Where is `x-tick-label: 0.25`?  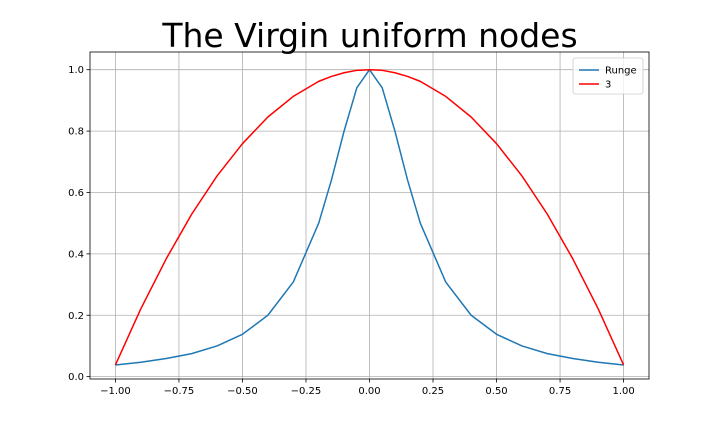 x-tick-label: 0.25 is located at coordinates (433, 391).